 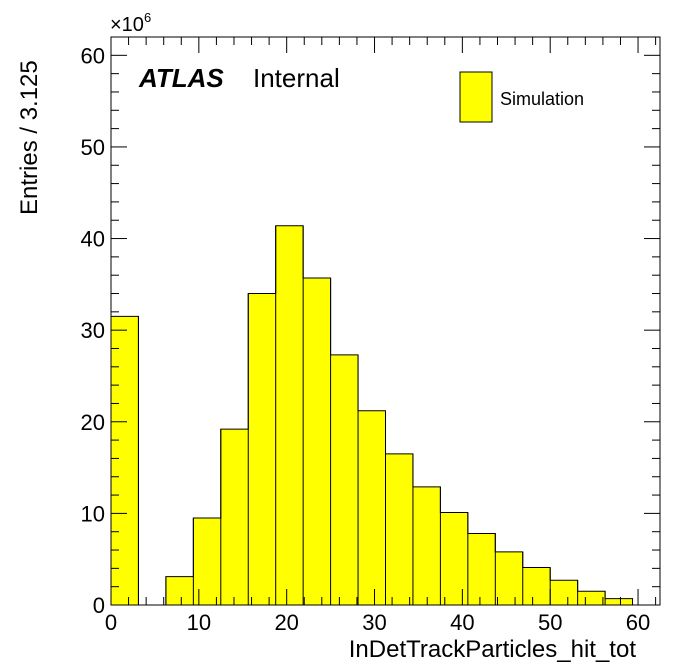 I want to click on x-tick-label: 40, so click(x=462, y=622).